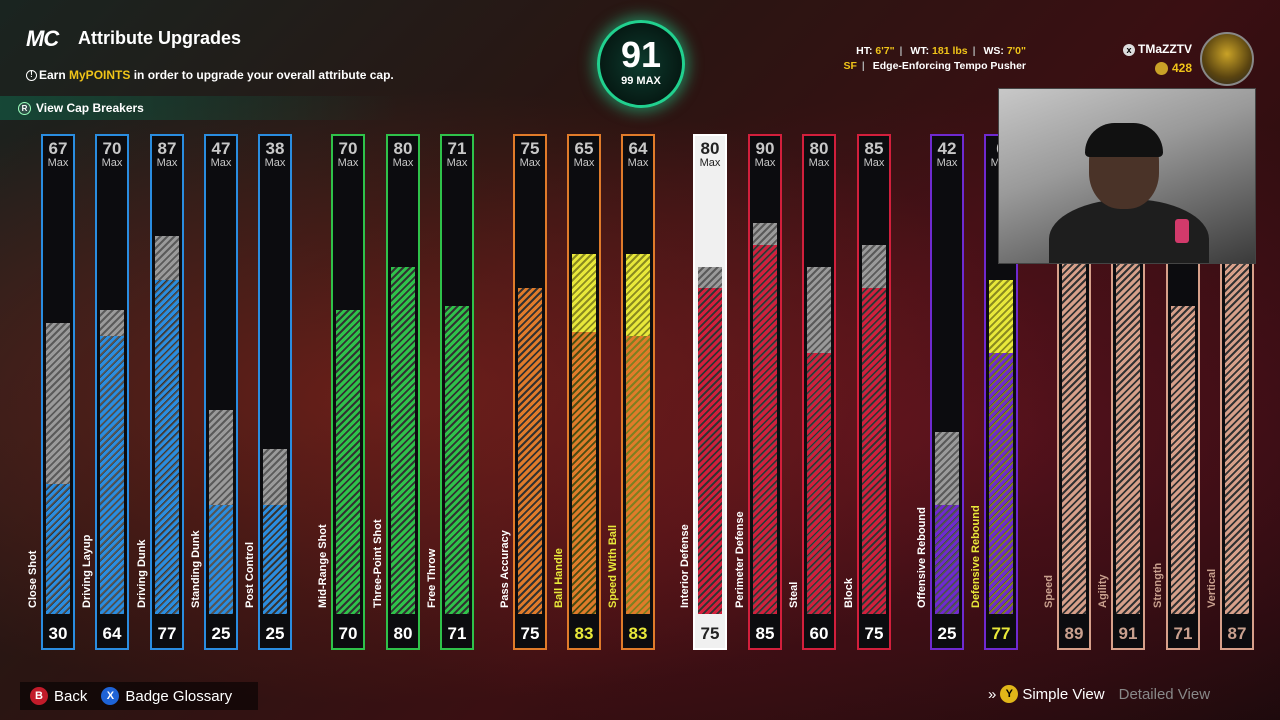  What do you see at coordinates (1063, 694) in the screenshot?
I see `simple-view-button: Simple View` at bounding box center [1063, 694].